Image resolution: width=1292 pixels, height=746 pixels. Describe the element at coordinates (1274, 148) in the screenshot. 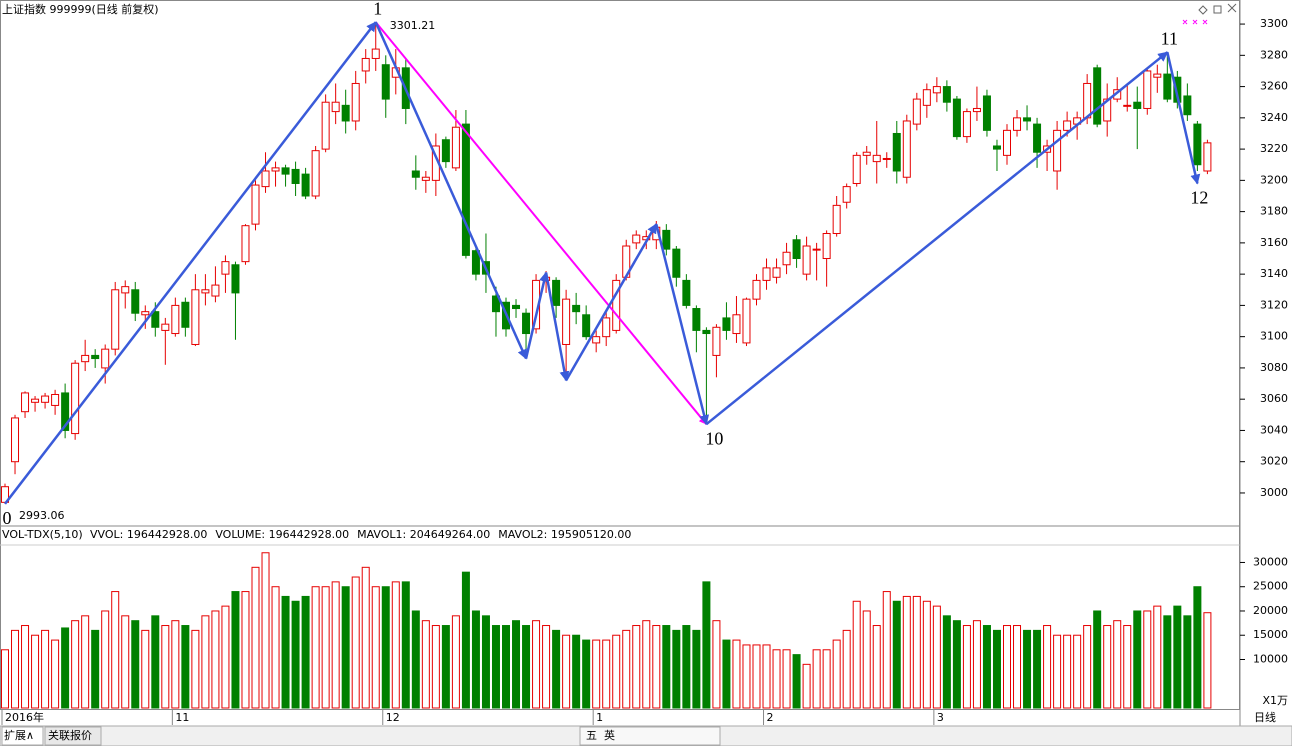

I see `y-tick-label: 3220` at that location.